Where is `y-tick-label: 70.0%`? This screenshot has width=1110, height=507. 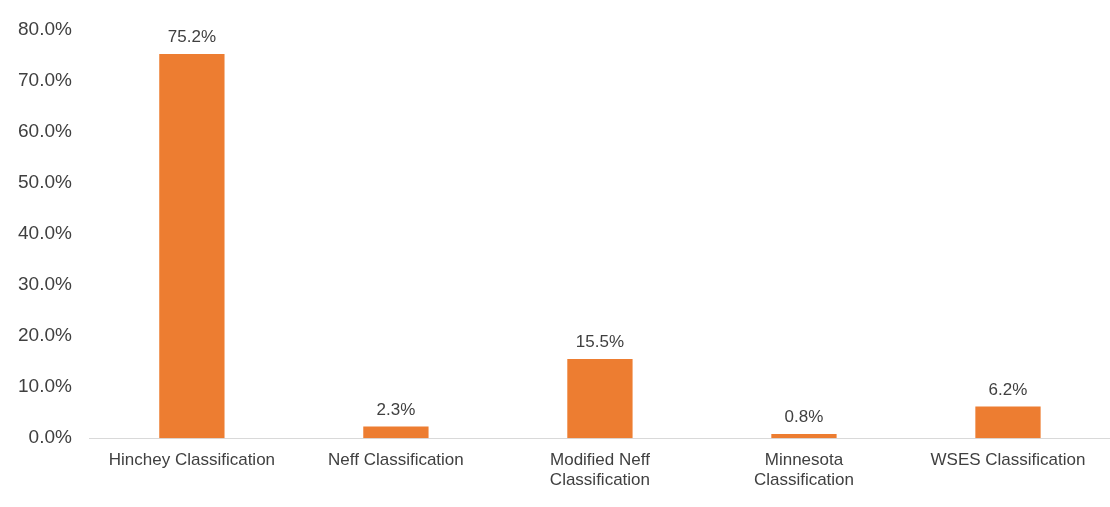
y-tick-label: 70.0% is located at coordinates (45, 79).